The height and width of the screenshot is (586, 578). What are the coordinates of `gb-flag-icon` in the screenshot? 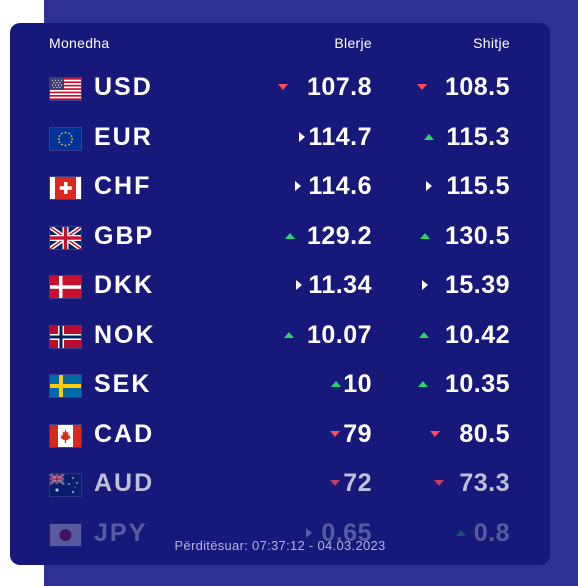 It's located at (65, 238).